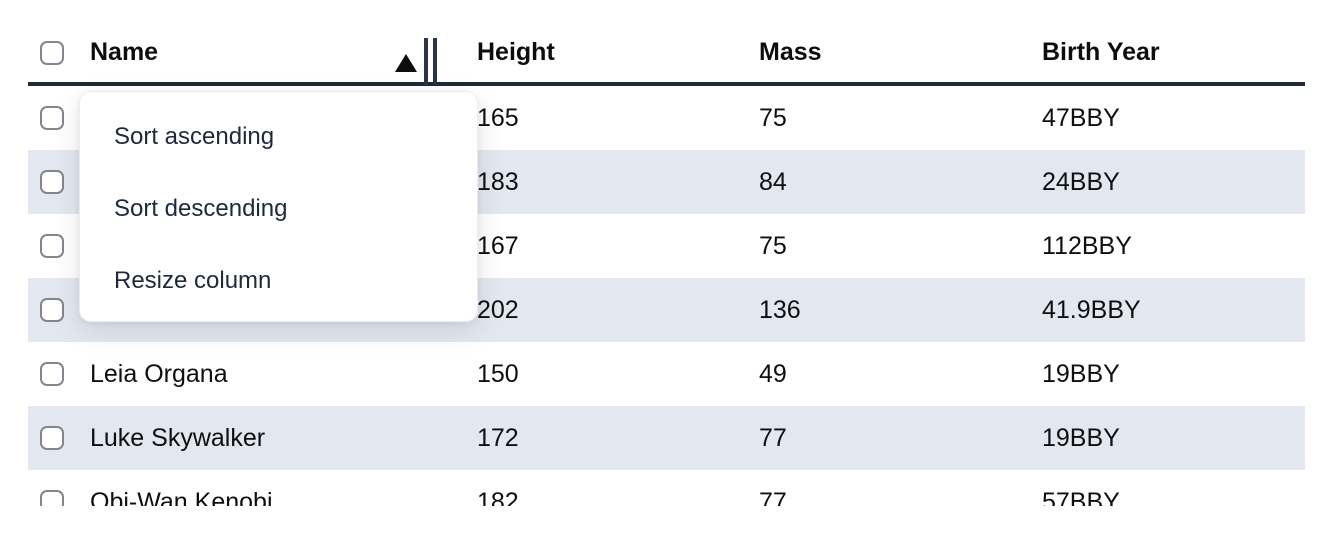  Describe the element at coordinates (1091, 309) in the screenshot. I see `cell-birth-year: 41.9BBY` at that location.